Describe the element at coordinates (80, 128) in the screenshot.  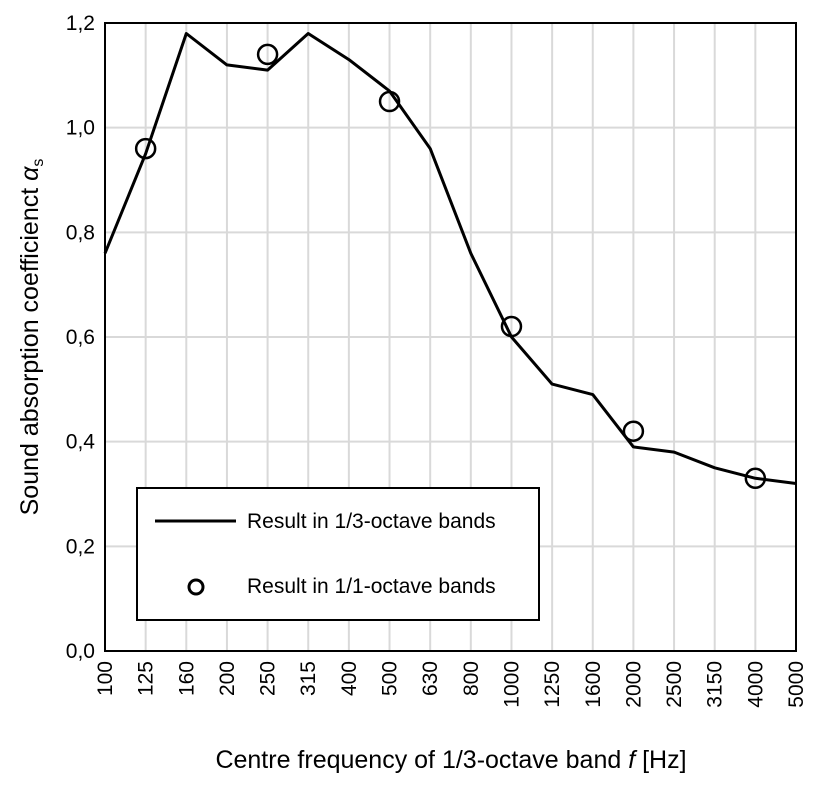
I see `y-tick-label: 1,0` at that location.